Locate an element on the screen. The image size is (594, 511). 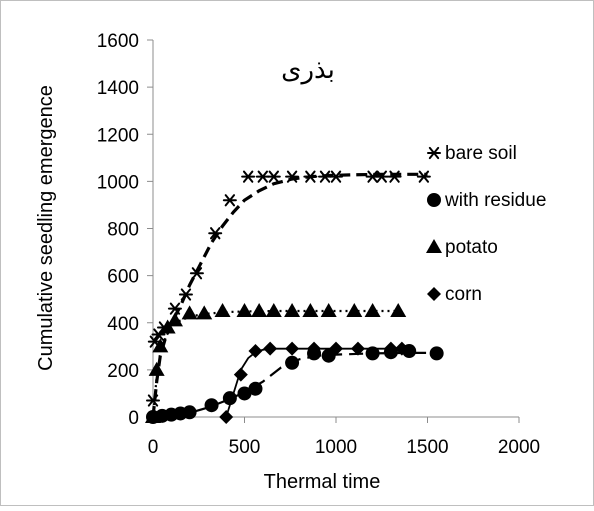
legend-marker-with-residue is located at coordinates (434, 200).